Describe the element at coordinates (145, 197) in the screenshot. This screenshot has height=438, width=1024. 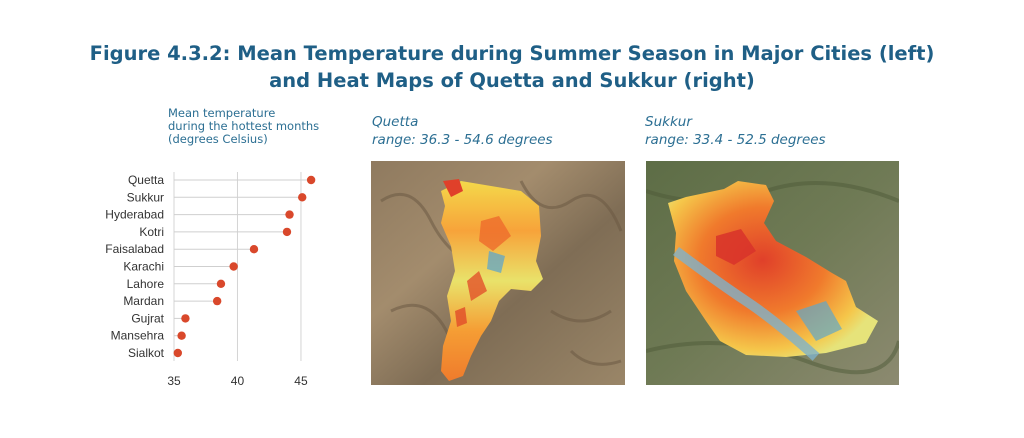
I see `category-label: Sukkur` at that location.